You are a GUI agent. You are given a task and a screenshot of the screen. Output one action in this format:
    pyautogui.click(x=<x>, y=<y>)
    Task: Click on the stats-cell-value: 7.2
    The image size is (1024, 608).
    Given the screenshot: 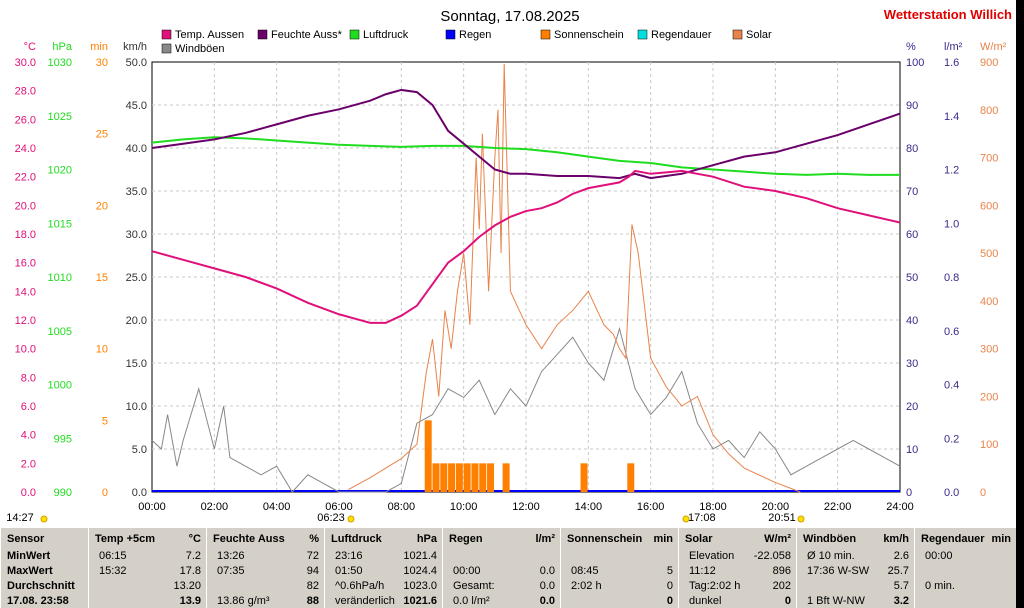 What is the action you would take?
    pyautogui.click(x=193, y=556)
    